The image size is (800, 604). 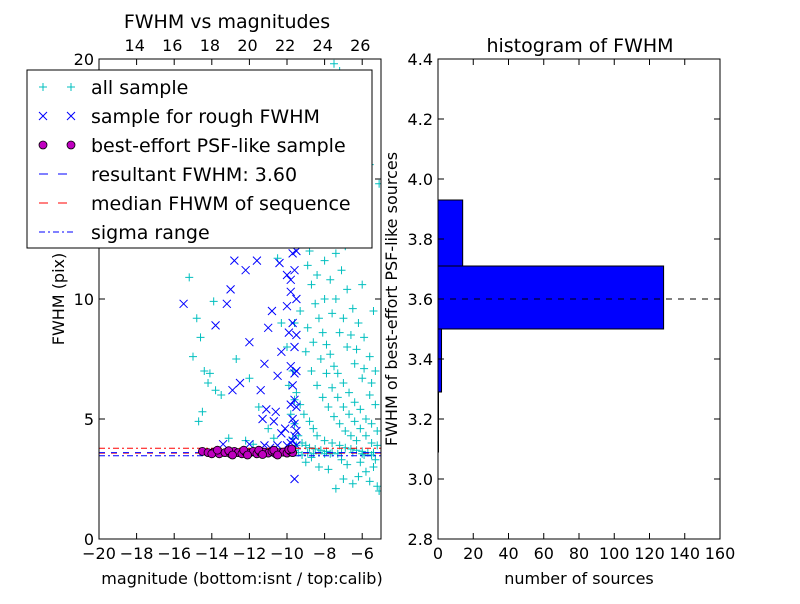 What do you see at coordinates (218, 146) in the screenshot?
I see `legend-label: best-effort PSF-like sample` at bounding box center [218, 146].